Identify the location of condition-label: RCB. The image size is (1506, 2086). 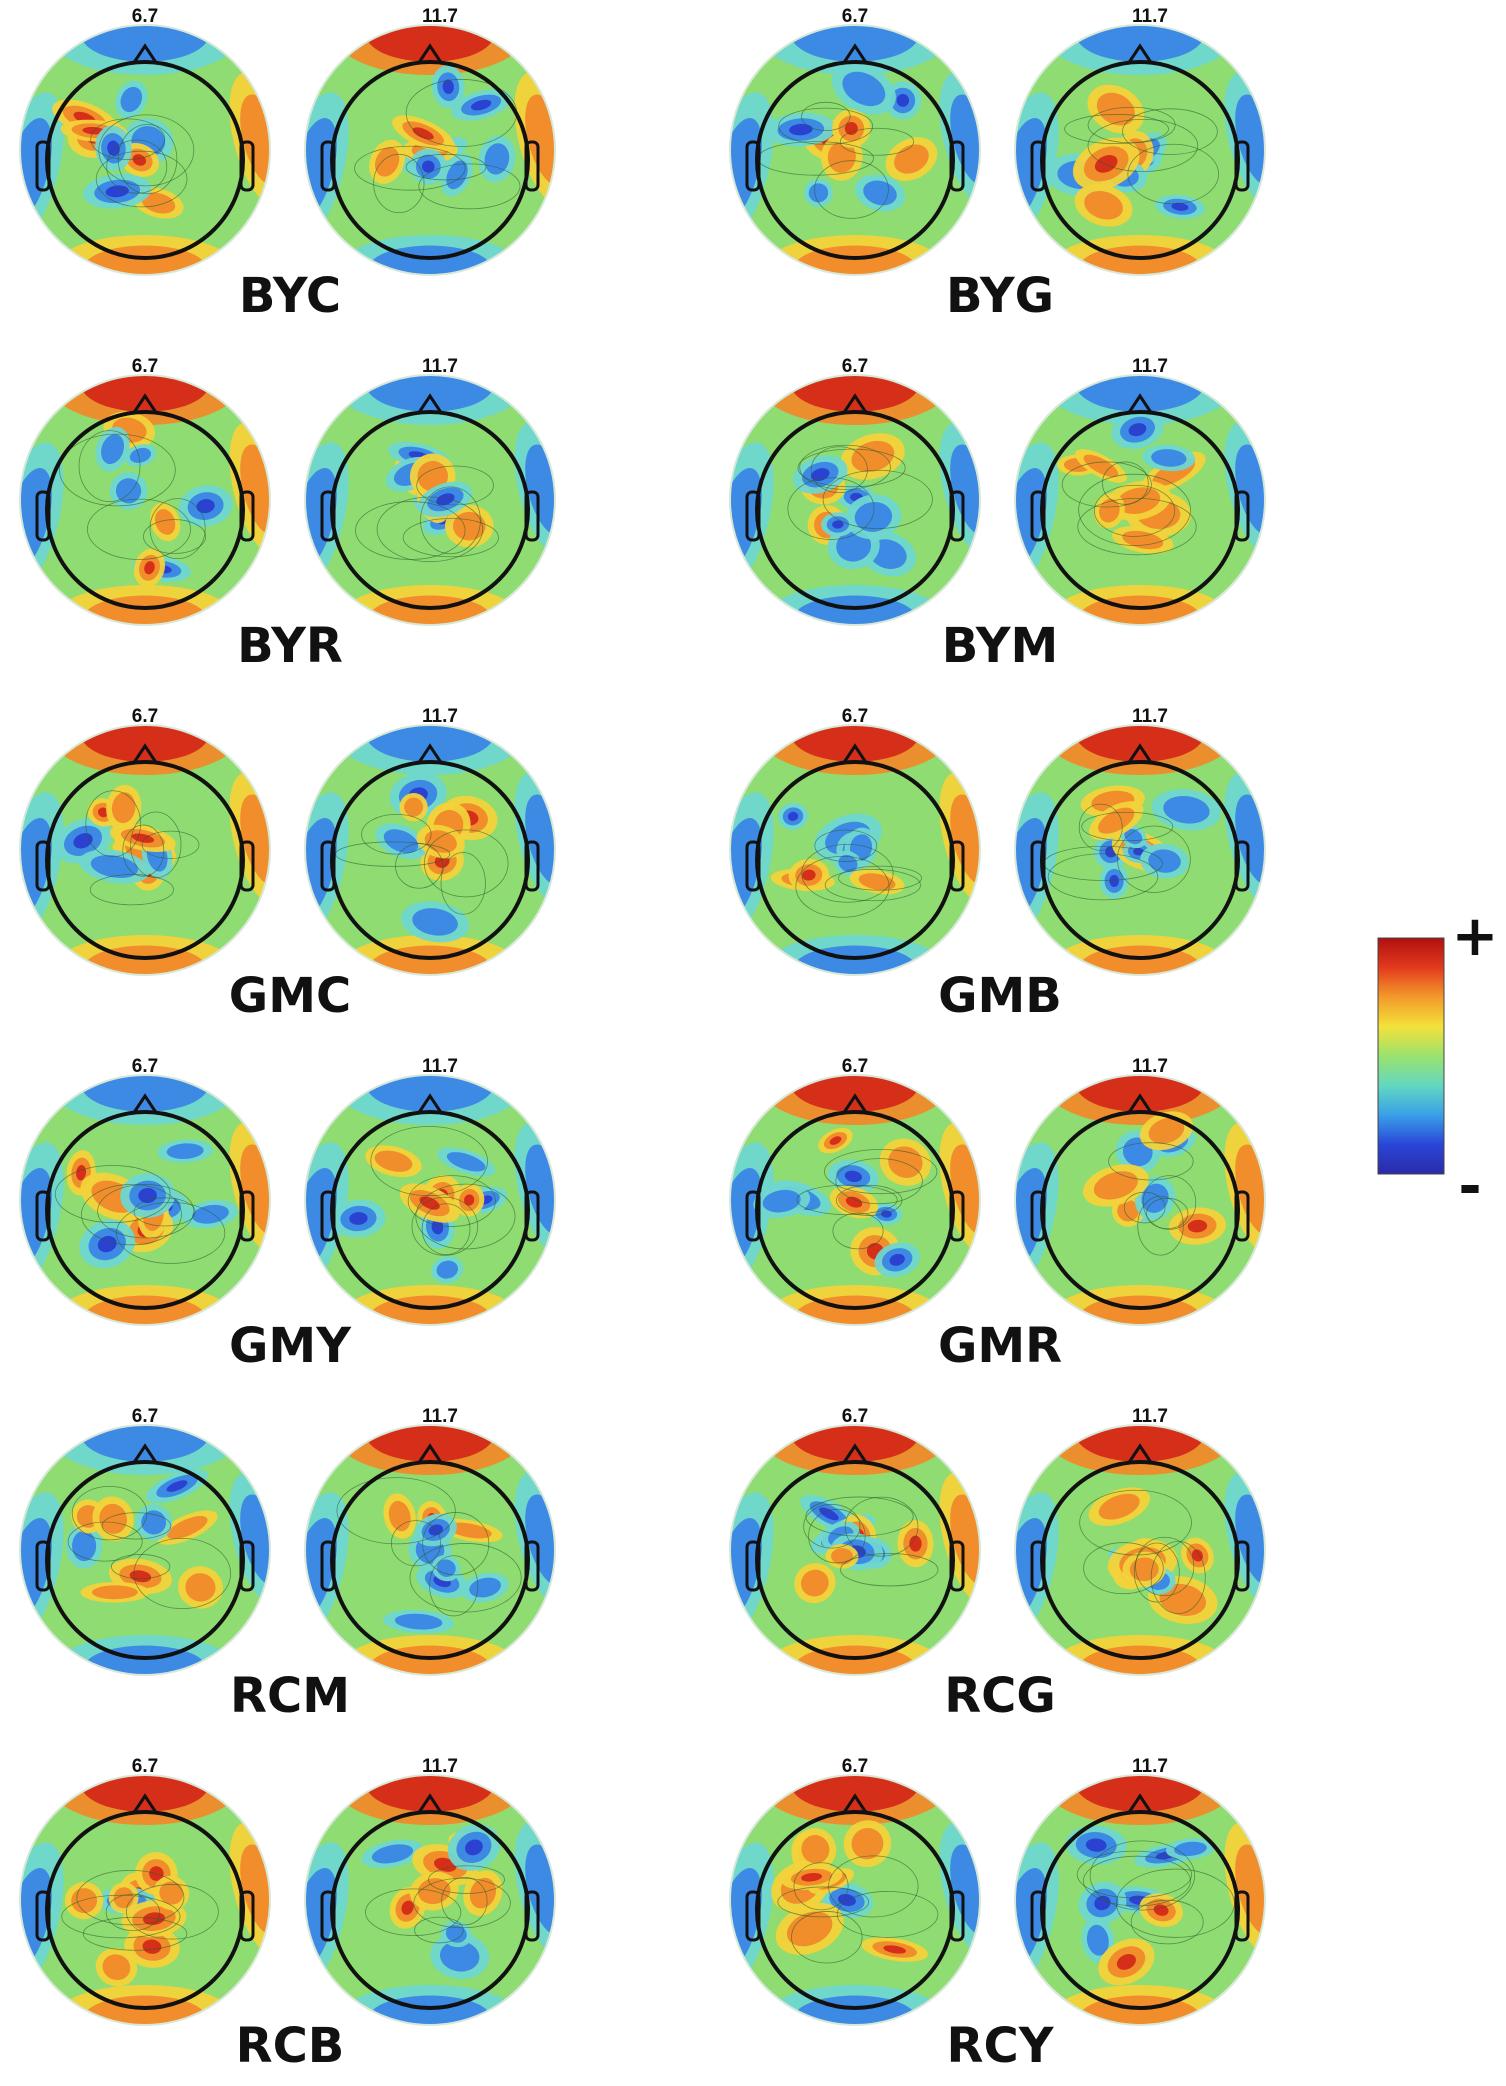
(290, 2046).